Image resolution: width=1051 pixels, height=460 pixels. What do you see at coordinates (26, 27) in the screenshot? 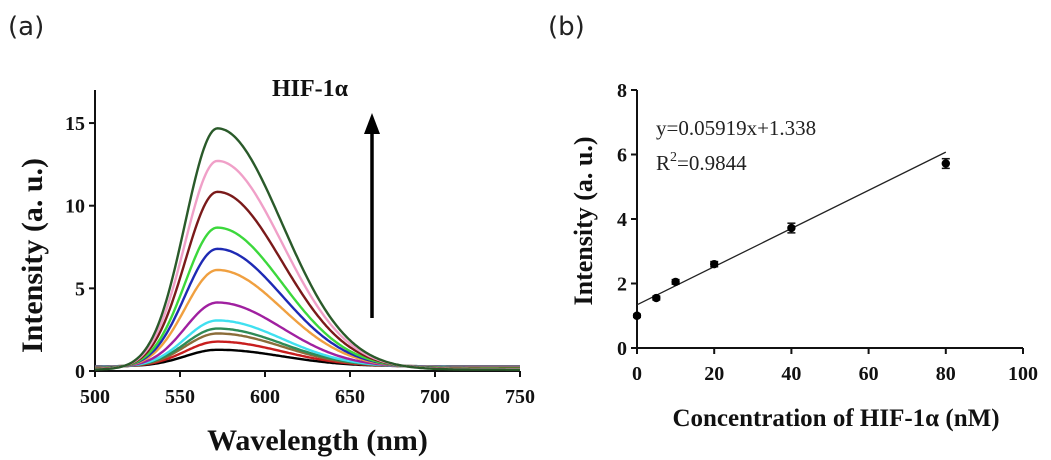
I see `panel-a-label: (a)` at bounding box center [26, 27].